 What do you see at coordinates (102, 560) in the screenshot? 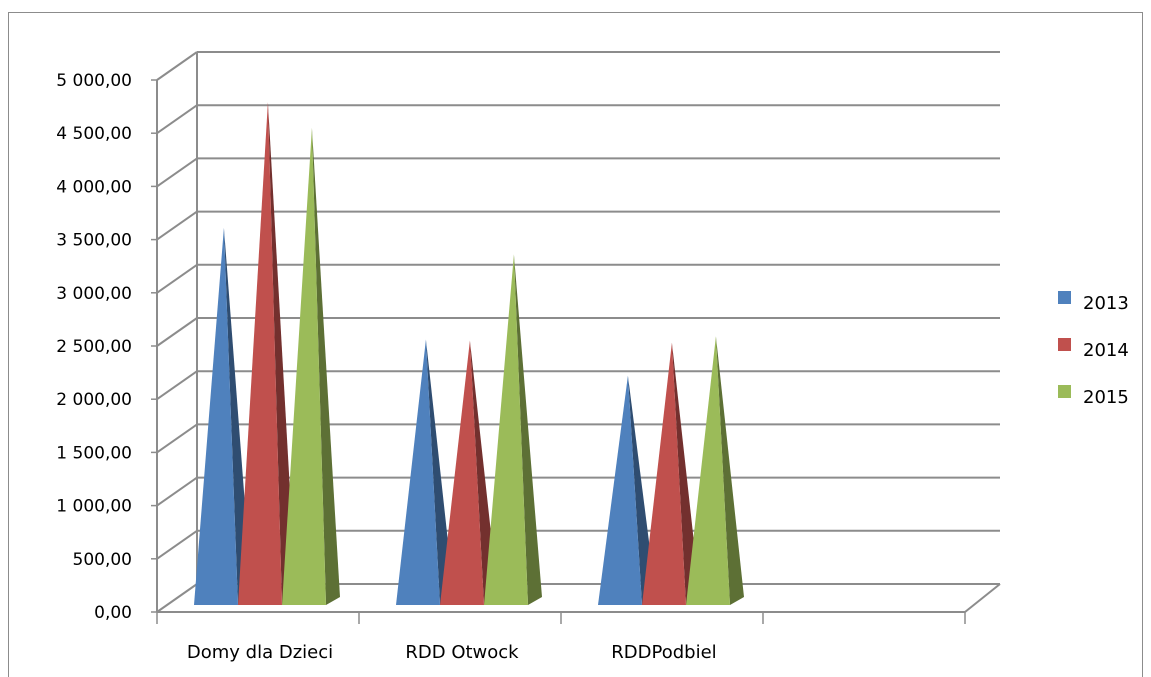
I see `y-tick-label: 500,00` at bounding box center [102, 560].